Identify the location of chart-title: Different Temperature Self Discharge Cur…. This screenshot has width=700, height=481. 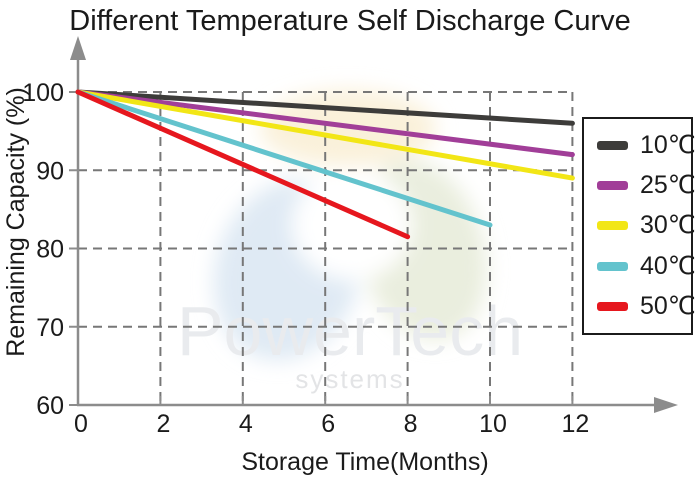
(350, 21).